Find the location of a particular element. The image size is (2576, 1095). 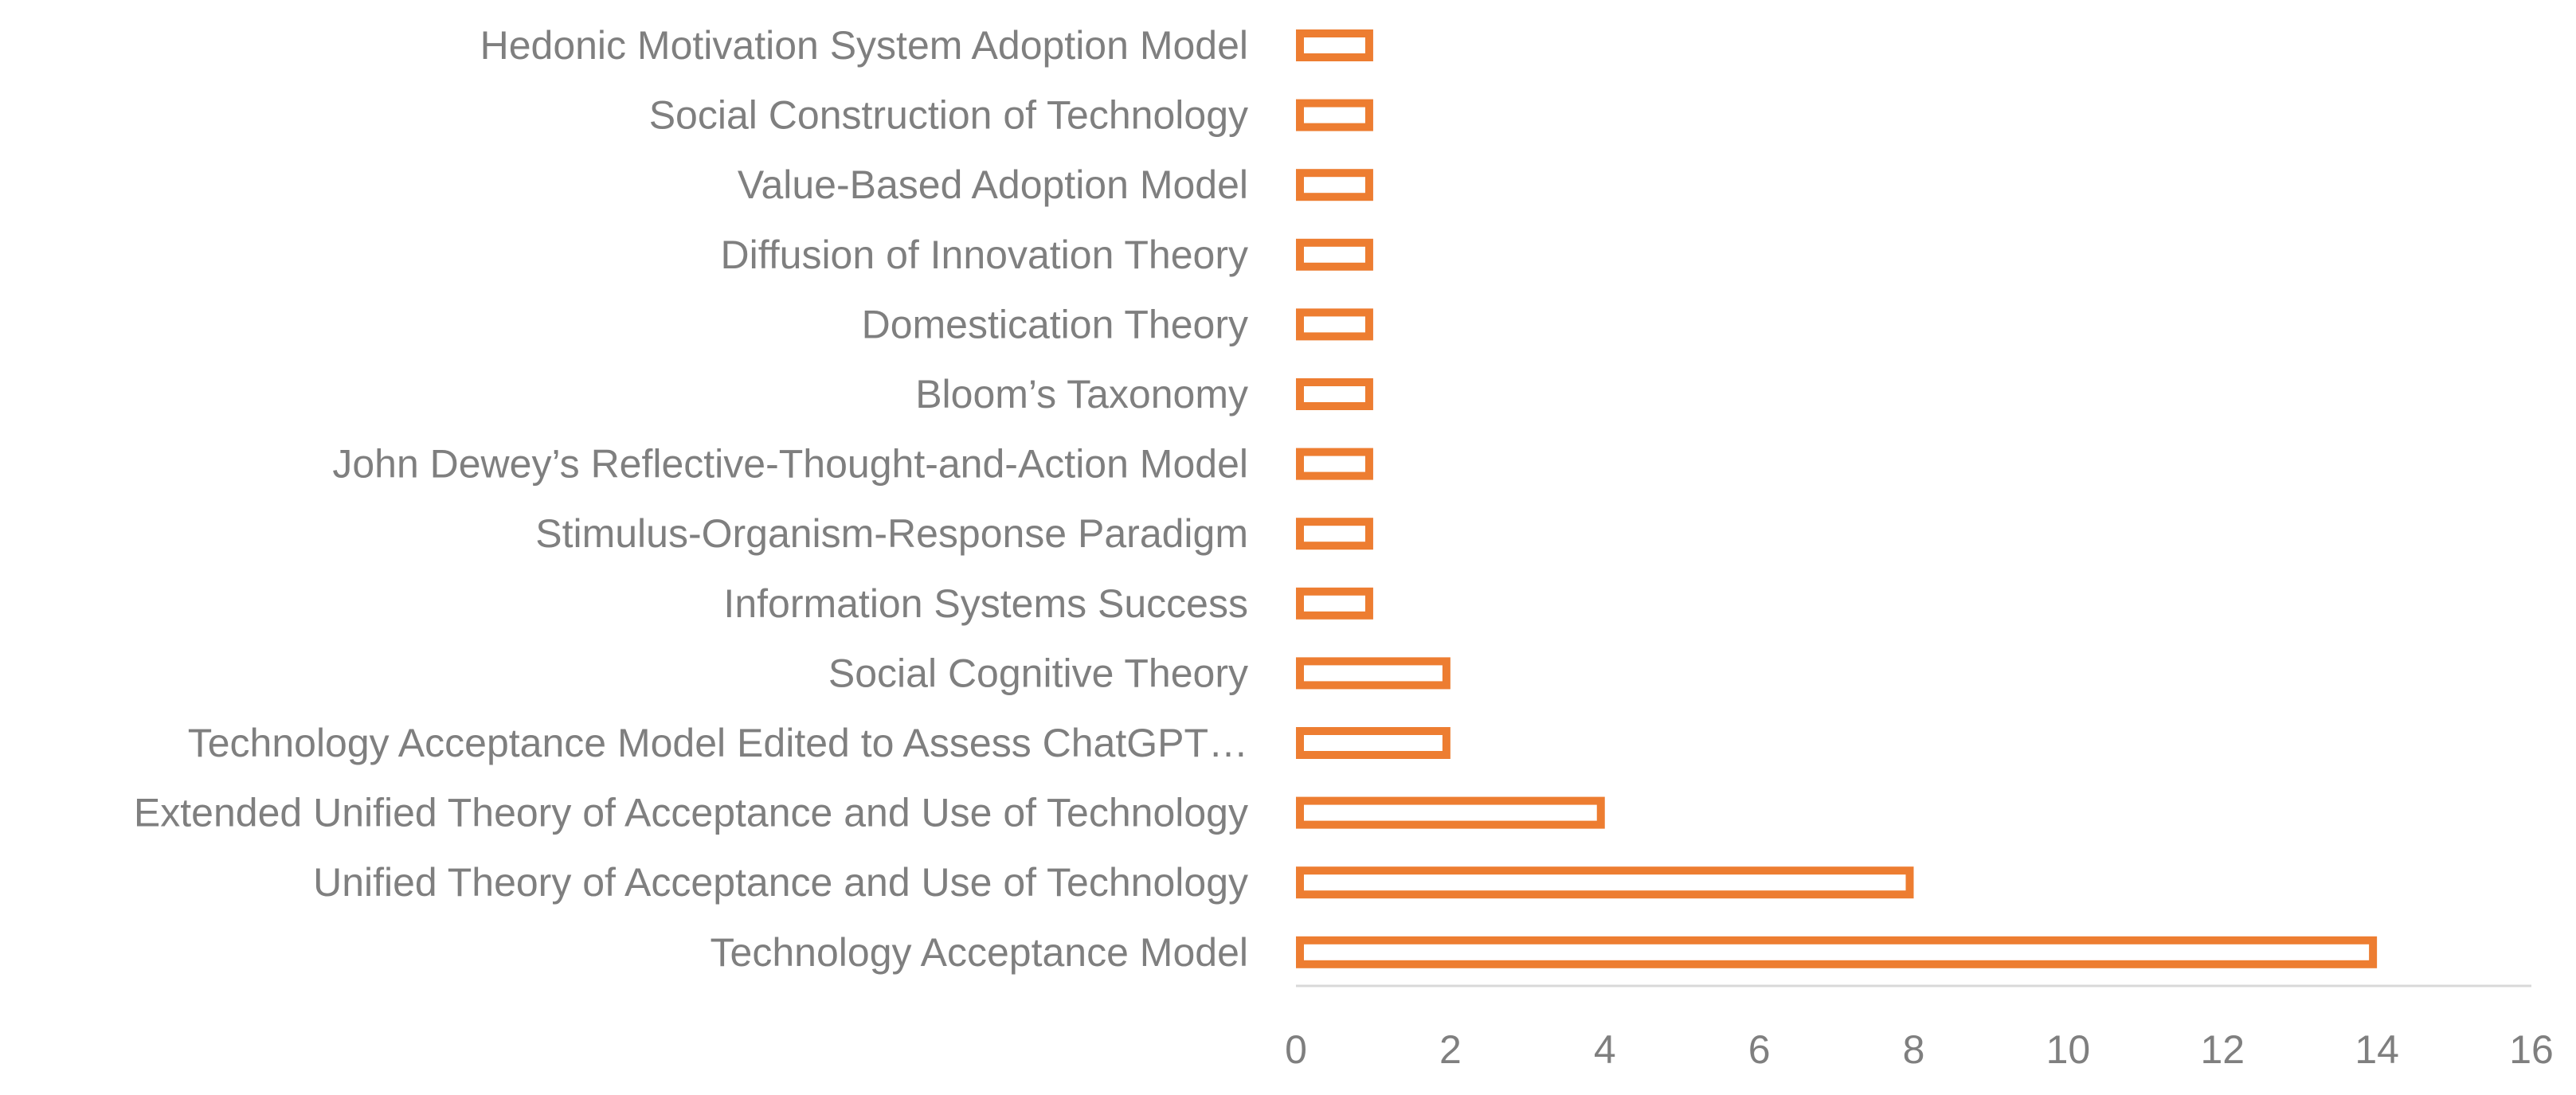

category-label: Bloom’s Taxonomy is located at coordinates (1081, 394).